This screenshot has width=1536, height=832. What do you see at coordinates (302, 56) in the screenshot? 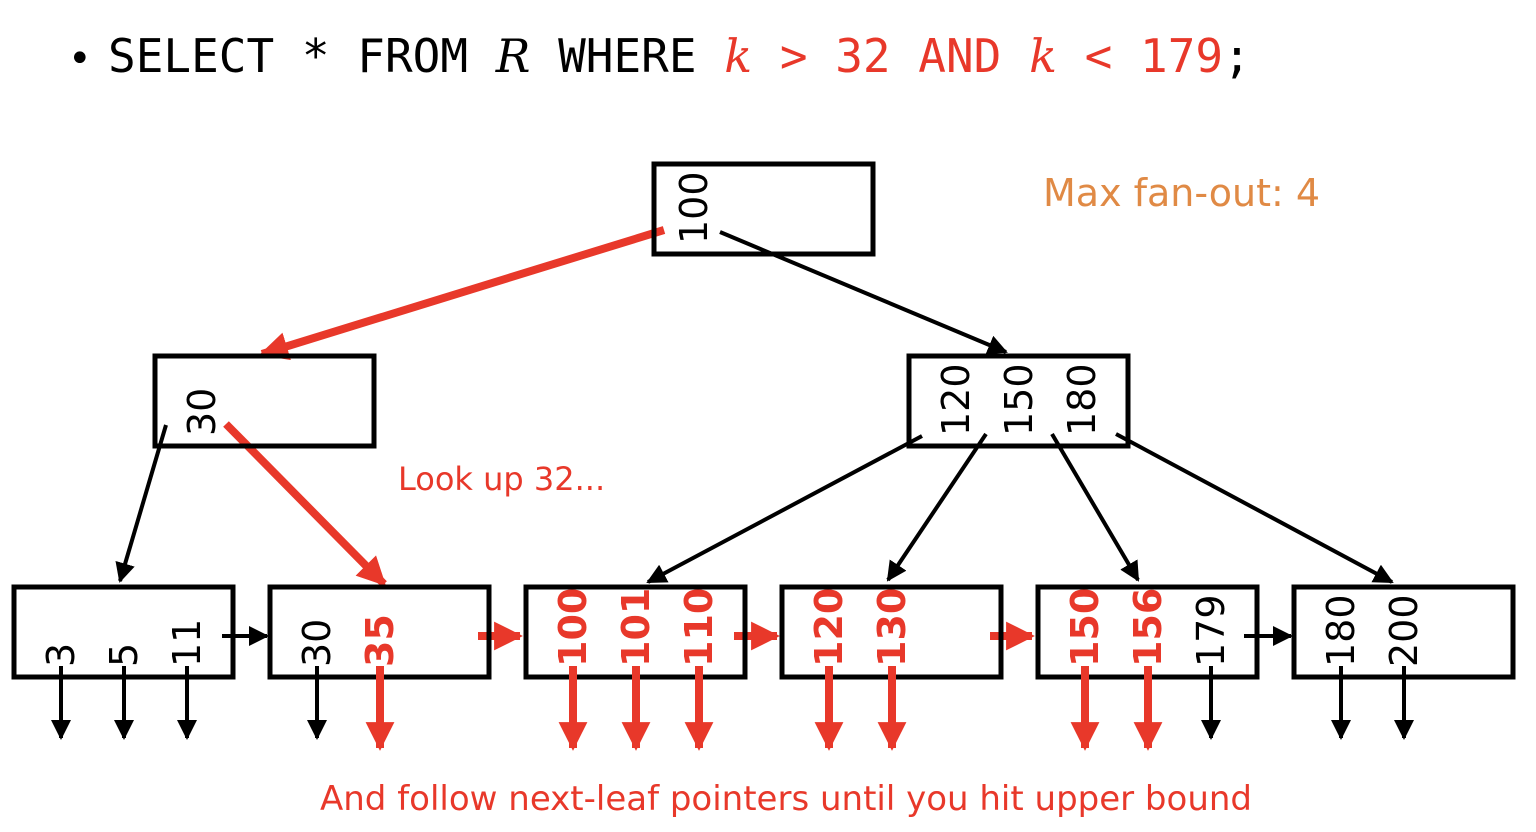
I see `query-token: SELECT * FROM` at bounding box center [302, 56].